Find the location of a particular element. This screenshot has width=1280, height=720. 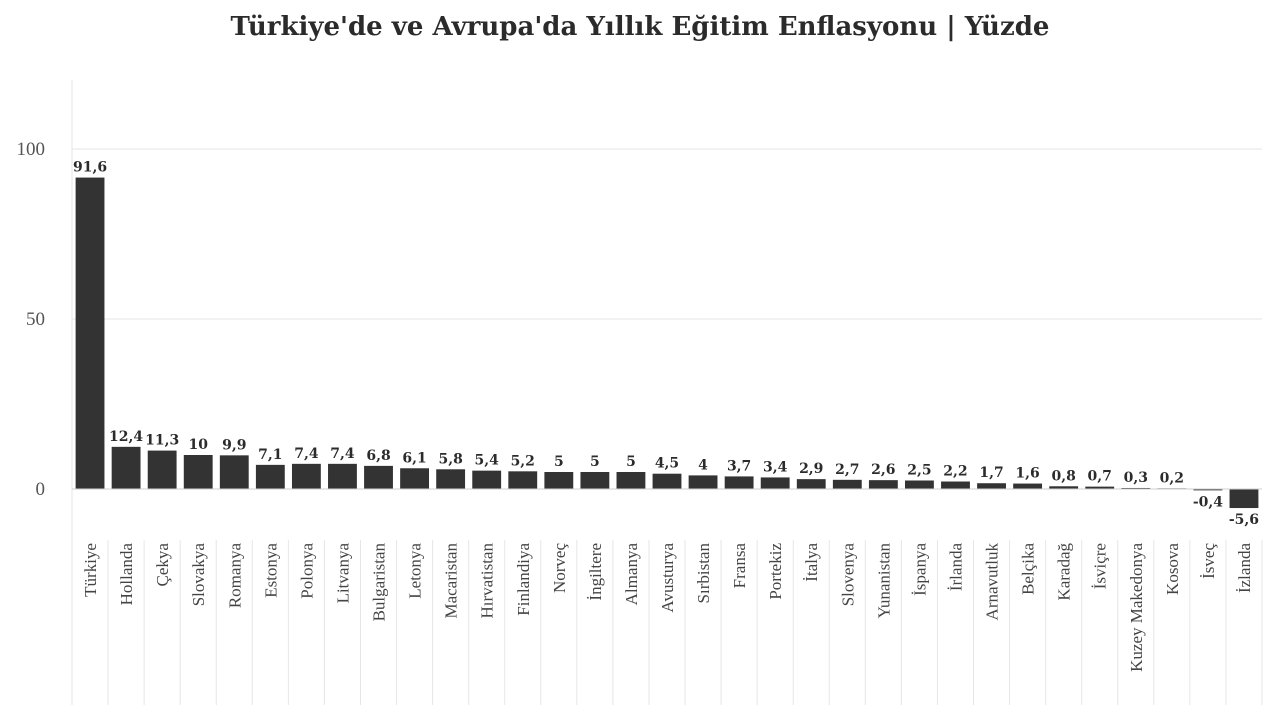

category-label: Litvanya is located at coordinates (342, 573).